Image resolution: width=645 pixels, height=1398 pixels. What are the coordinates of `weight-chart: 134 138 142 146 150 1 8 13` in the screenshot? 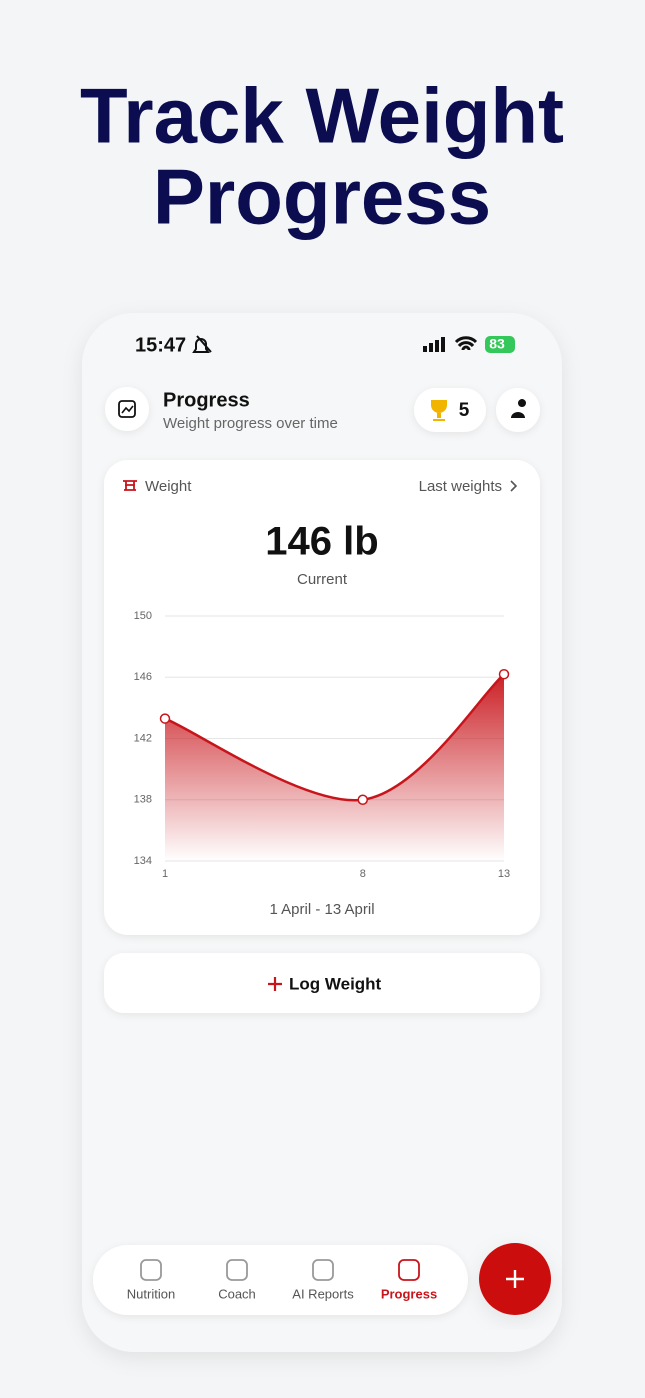 It's located at (322, 745).